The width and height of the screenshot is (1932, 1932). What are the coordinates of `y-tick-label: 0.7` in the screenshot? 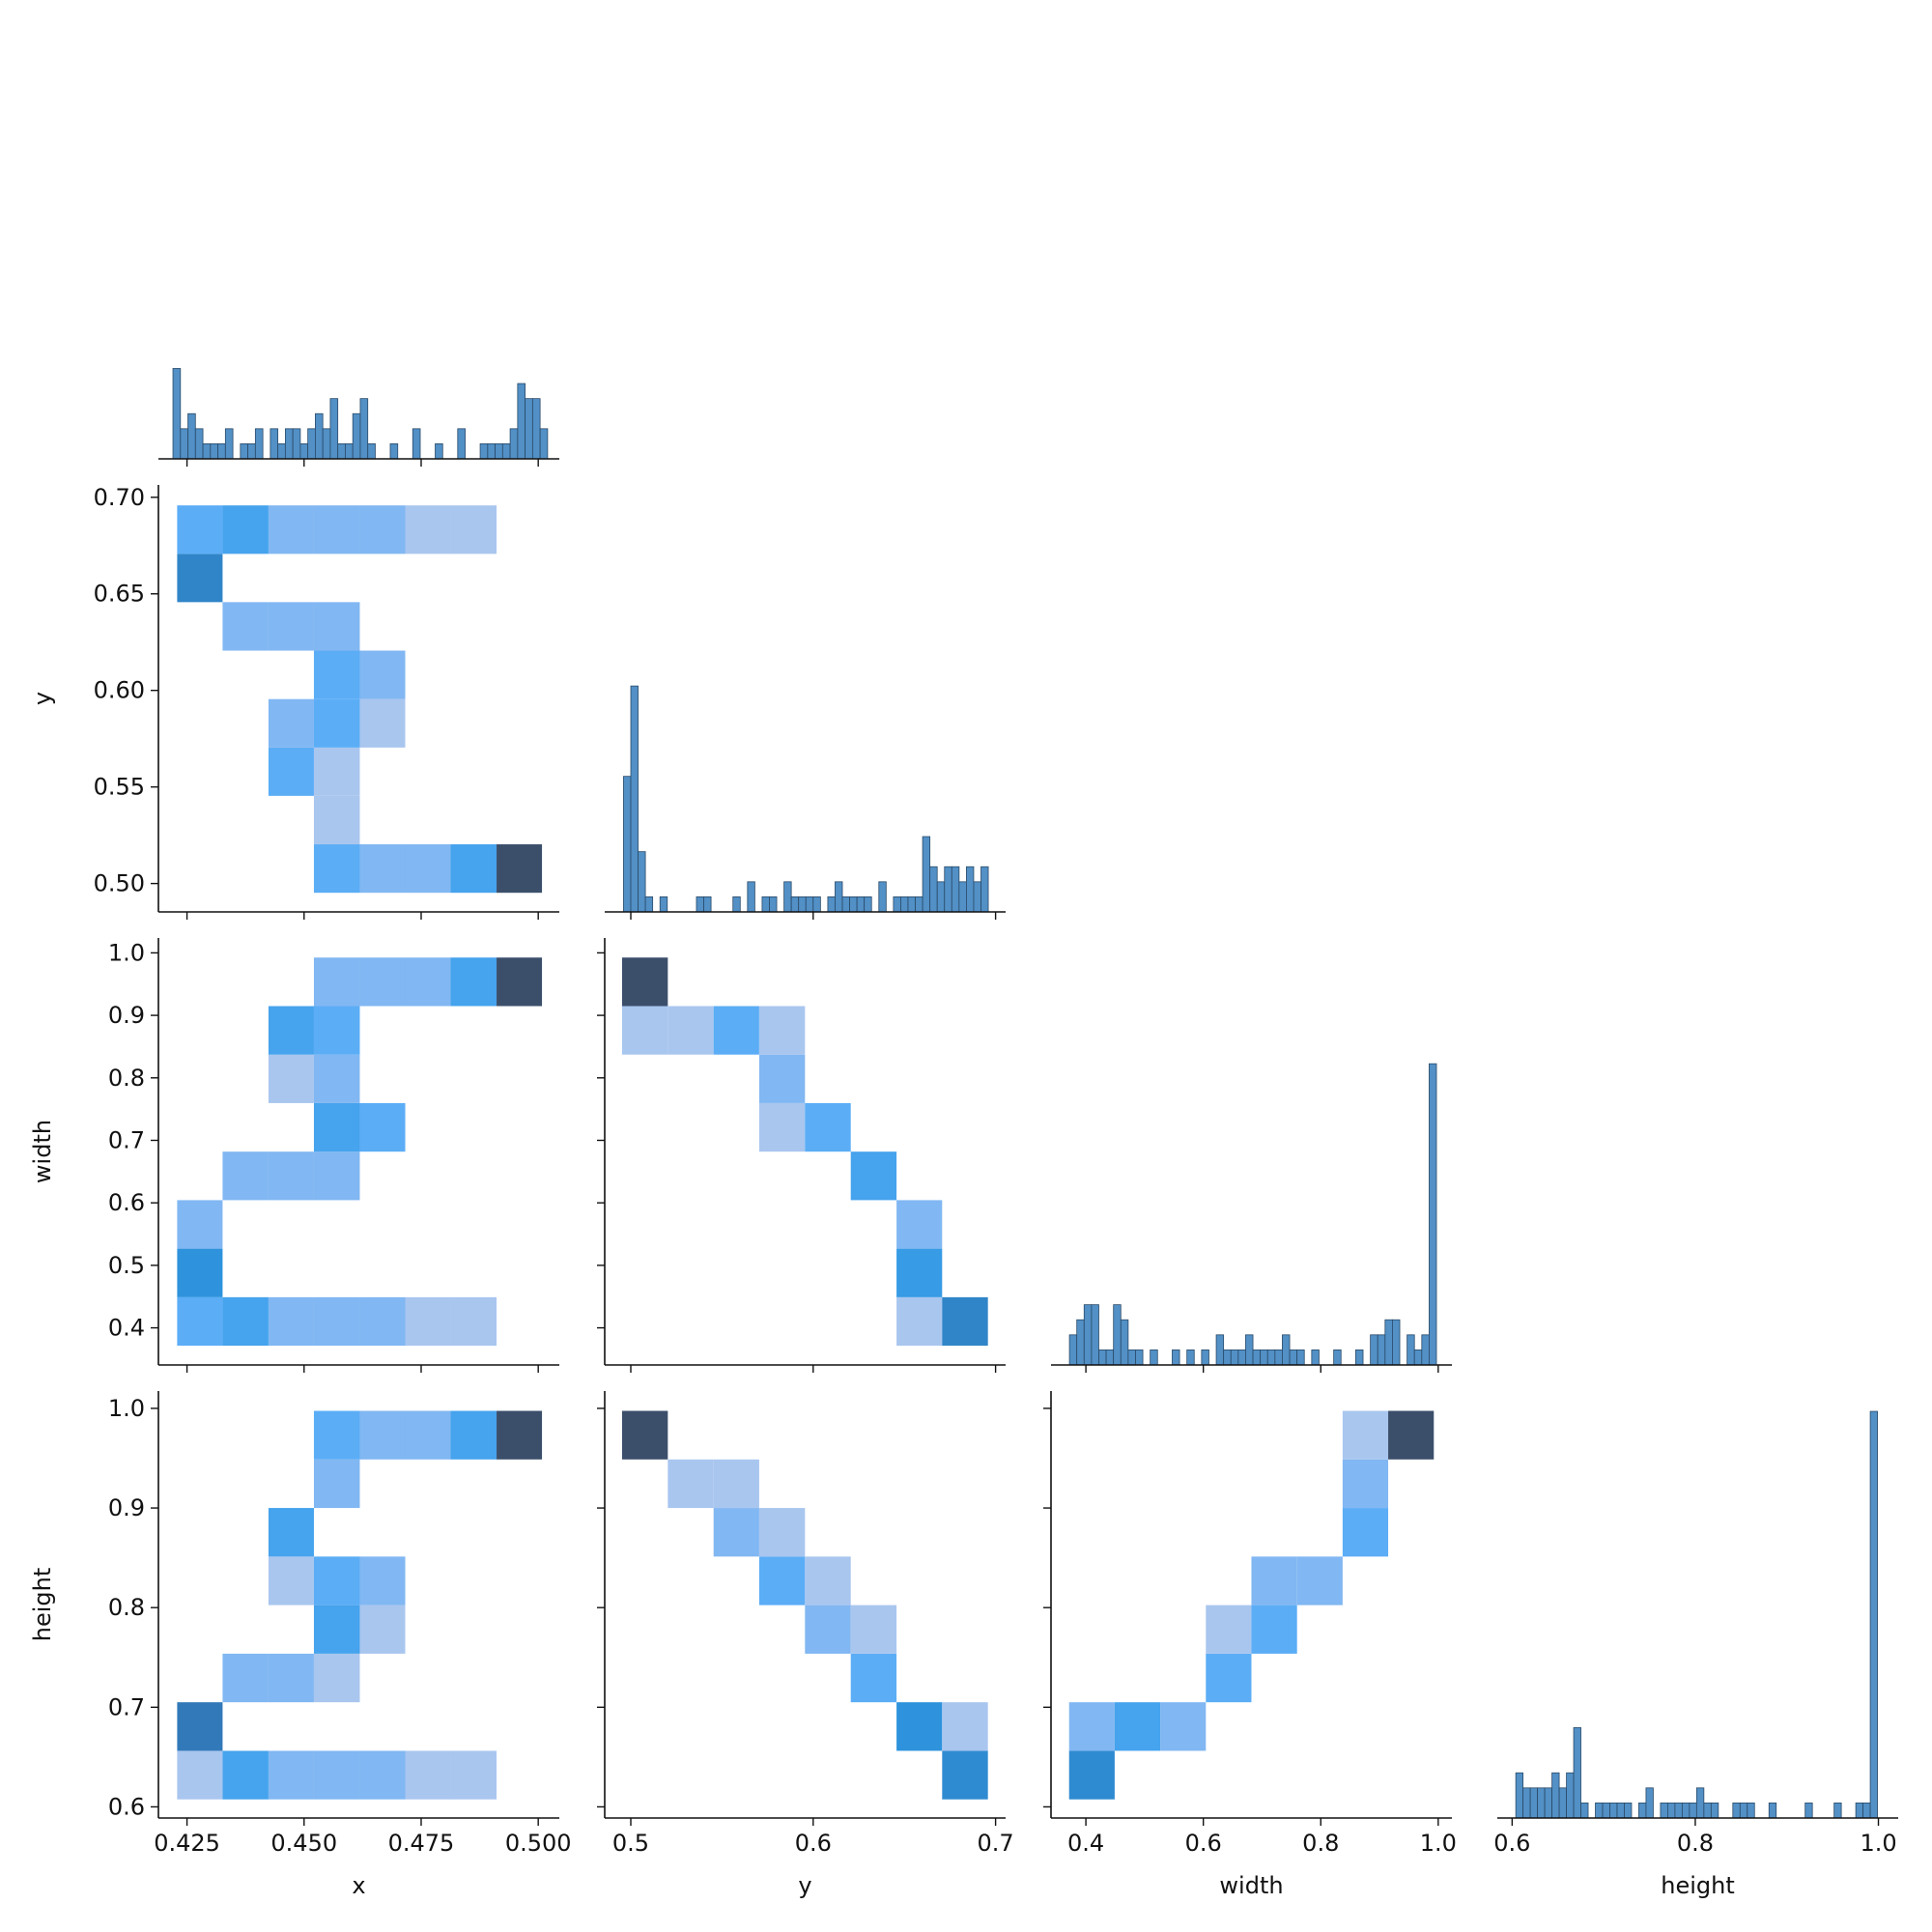 It's located at (126, 1706).